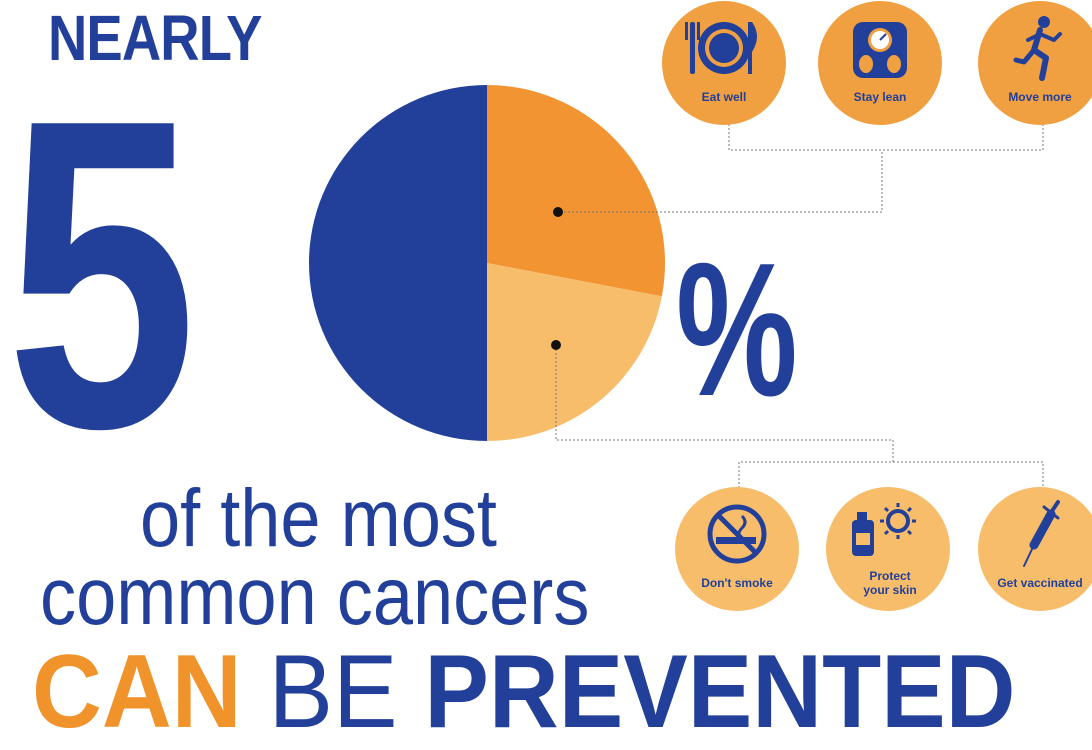 The width and height of the screenshot is (1092, 750). I want to click on headline-can: CAN, so click(137, 692).